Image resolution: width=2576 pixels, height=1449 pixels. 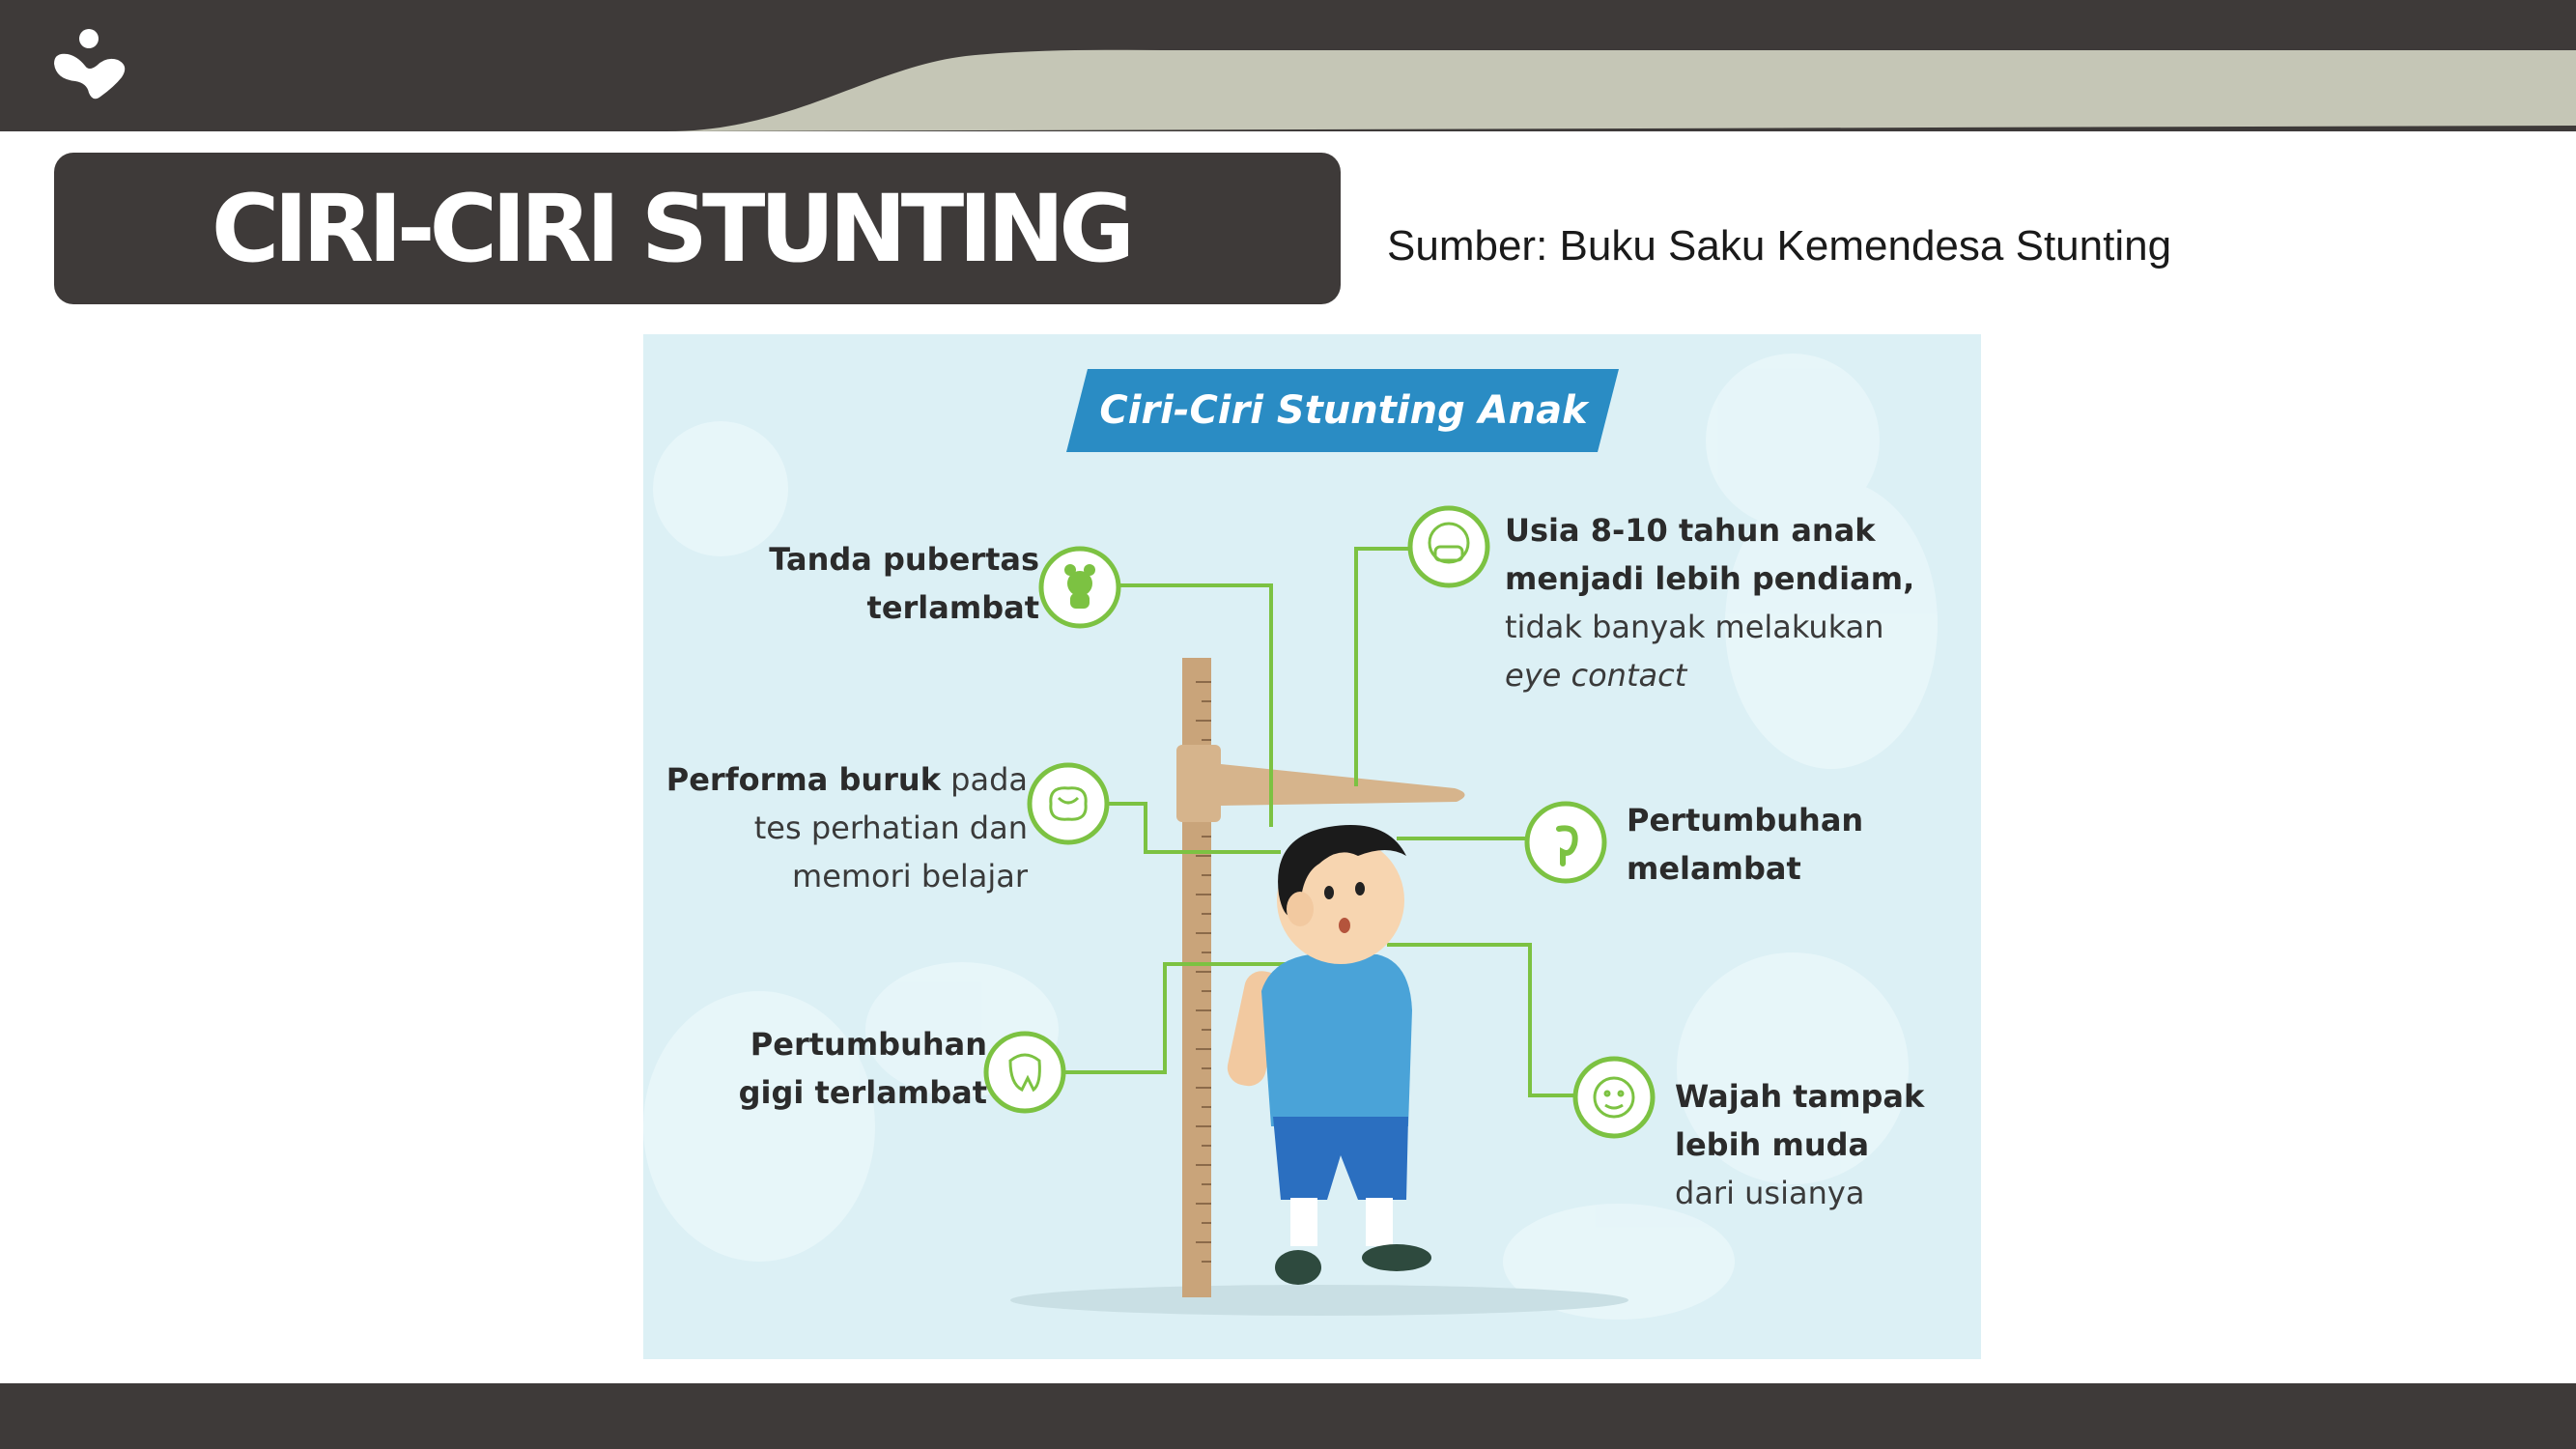 I want to click on footer-band, so click(x=1288, y=1416).